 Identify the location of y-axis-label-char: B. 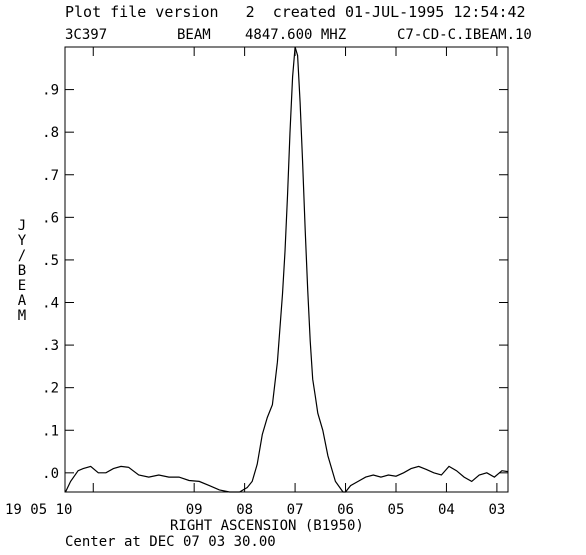
(22, 271).